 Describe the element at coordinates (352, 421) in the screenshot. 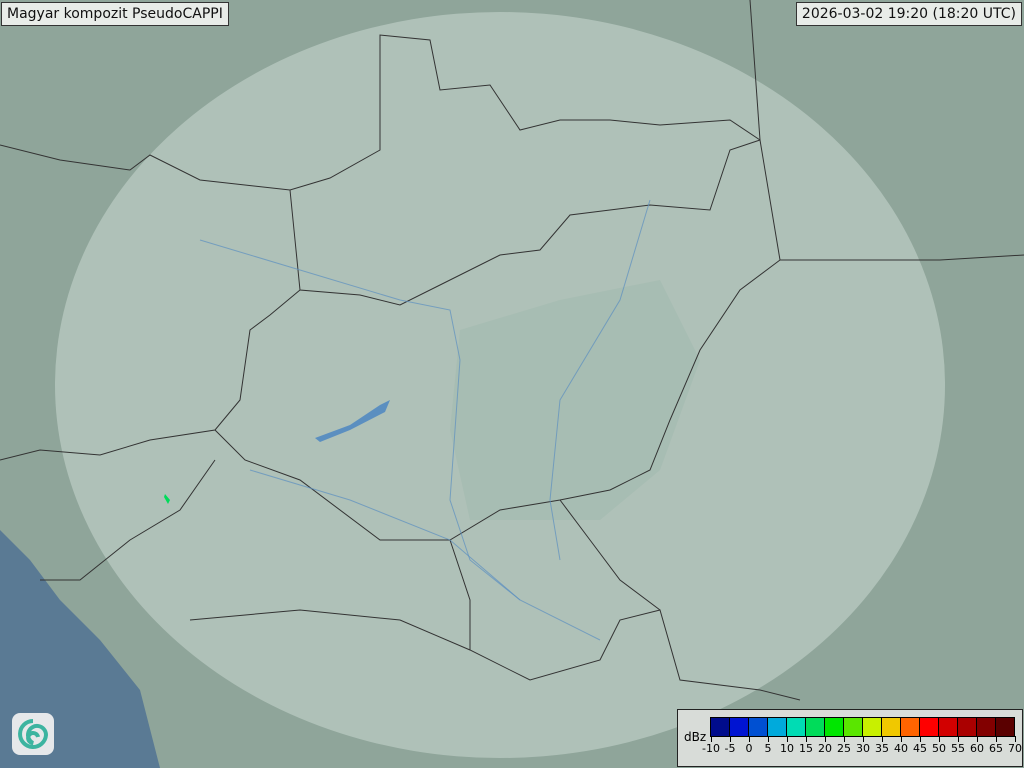

I see `lake-balaton` at that location.